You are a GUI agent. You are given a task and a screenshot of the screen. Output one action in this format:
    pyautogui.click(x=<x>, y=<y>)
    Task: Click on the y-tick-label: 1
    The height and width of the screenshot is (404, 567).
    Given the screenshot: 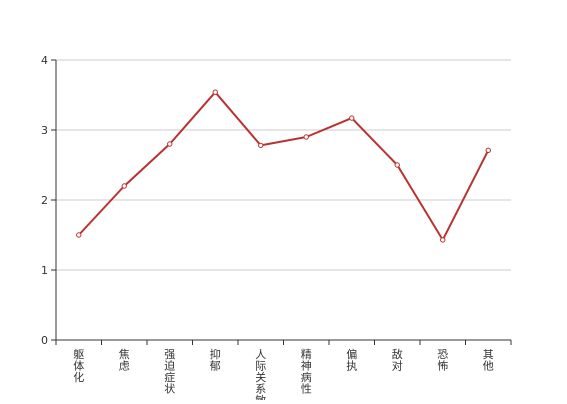 What is the action you would take?
    pyautogui.click(x=44, y=270)
    